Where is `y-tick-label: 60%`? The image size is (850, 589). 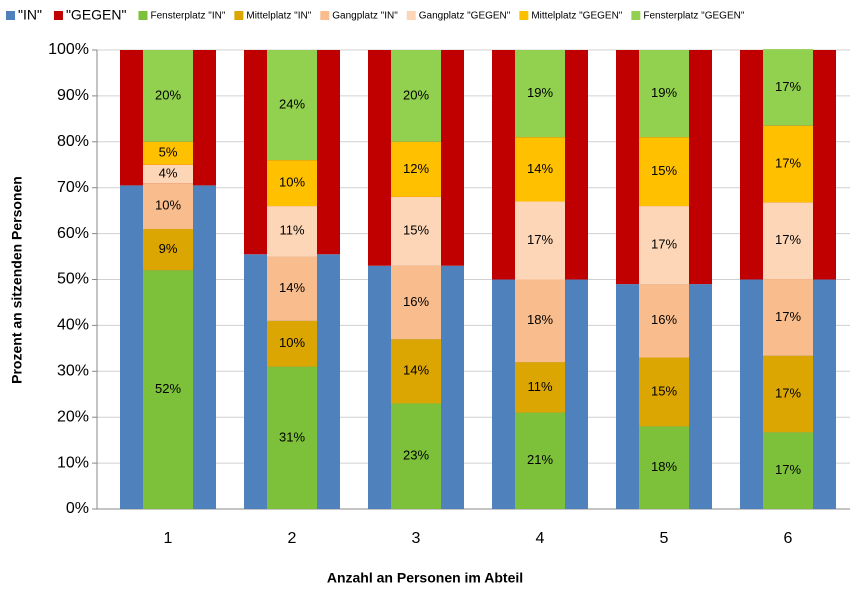 y-tick-label: 60% is located at coordinates (73, 233).